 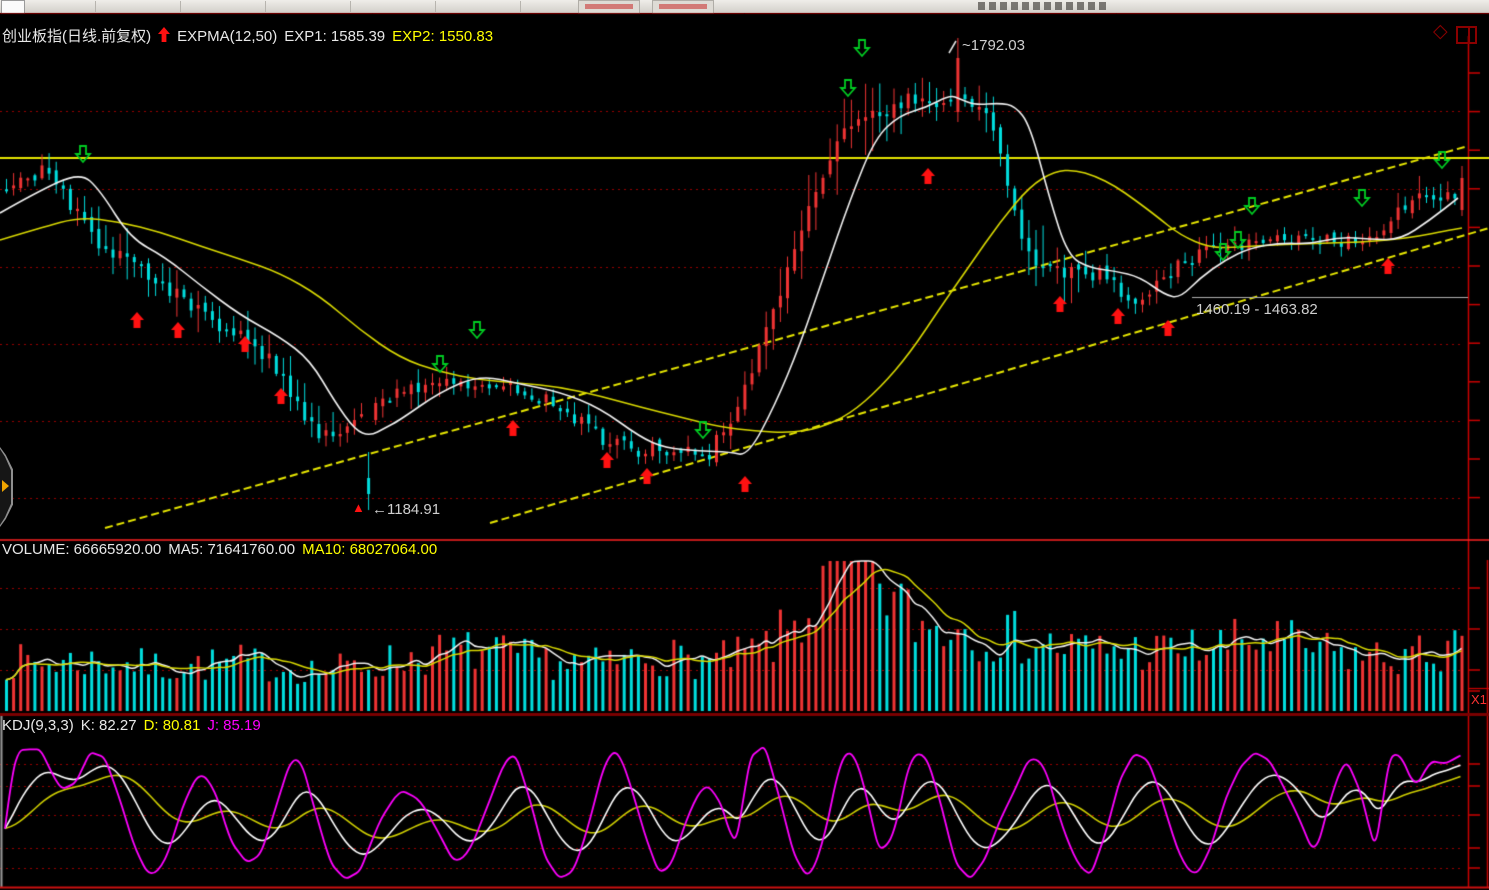 What do you see at coordinates (1257, 309) in the screenshot?
I see `range-annotation: 1460.19 - 1463.82` at bounding box center [1257, 309].